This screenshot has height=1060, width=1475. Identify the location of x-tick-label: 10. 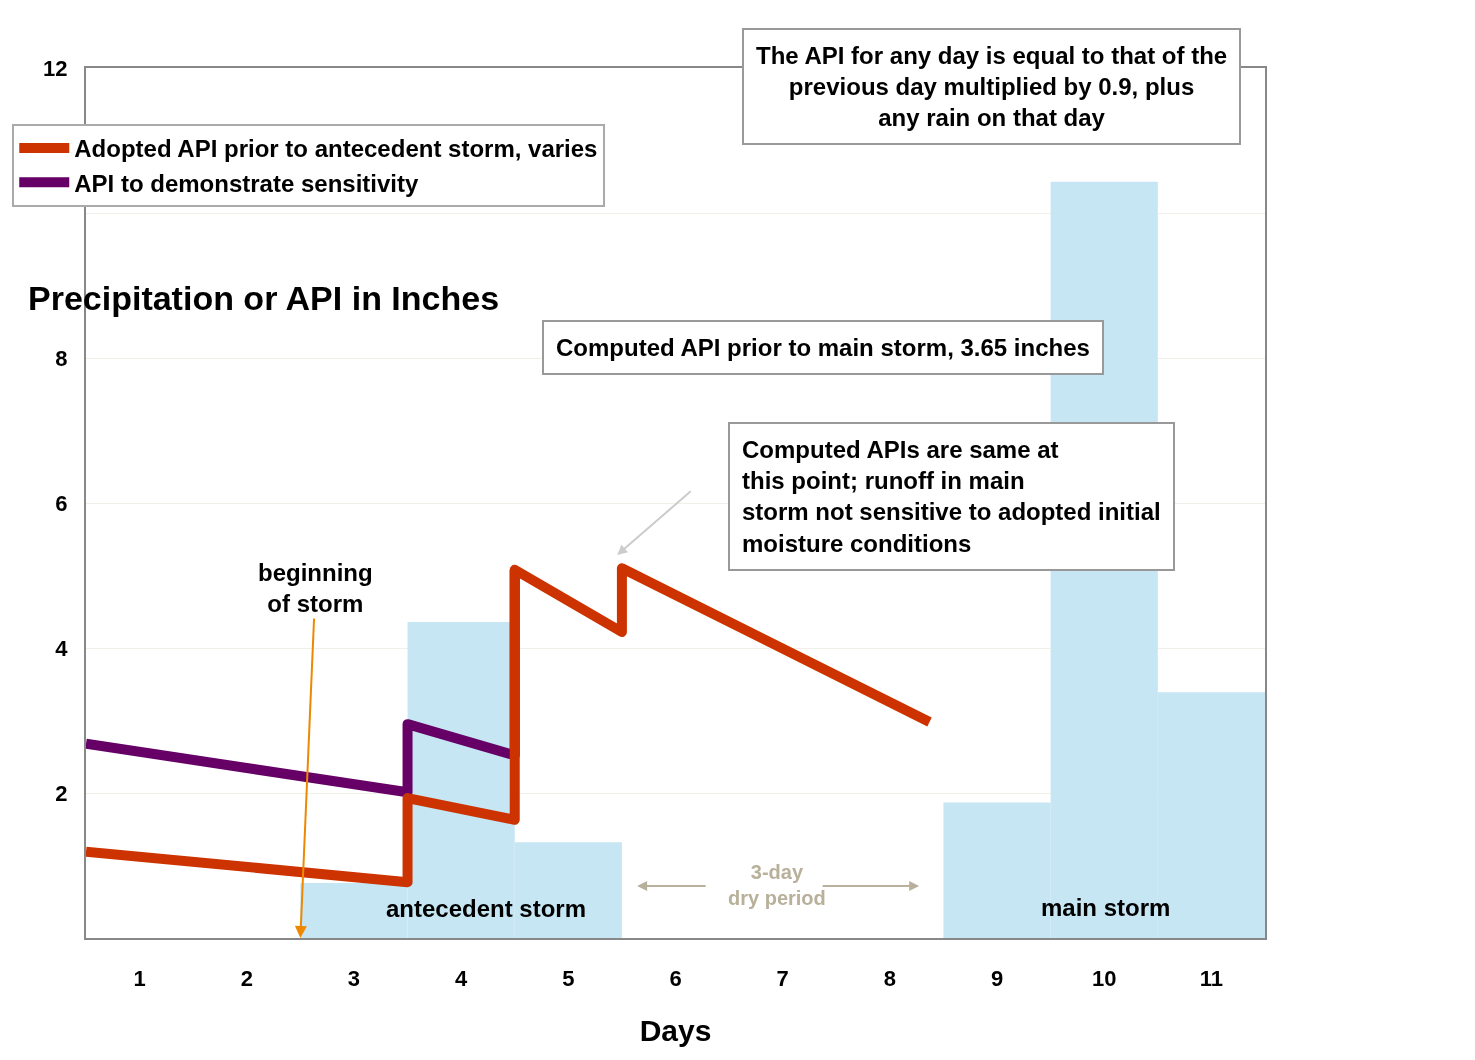
(1104, 979).